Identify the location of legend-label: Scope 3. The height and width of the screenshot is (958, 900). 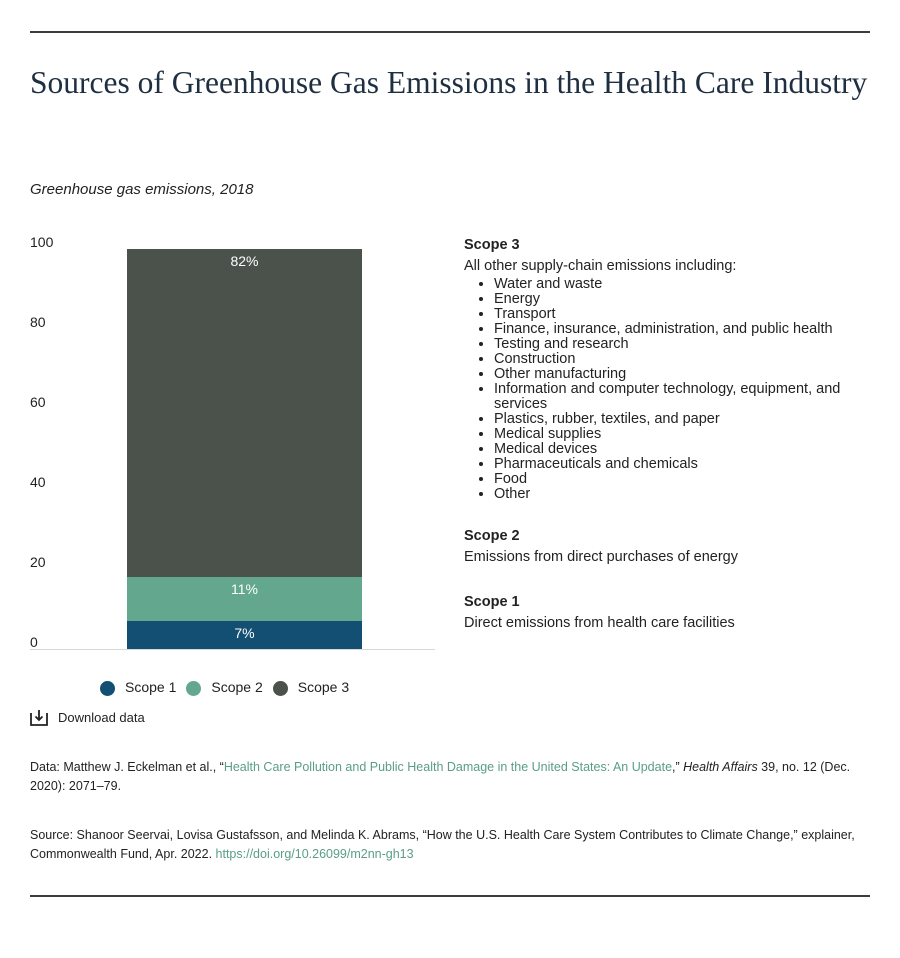
(323, 687).